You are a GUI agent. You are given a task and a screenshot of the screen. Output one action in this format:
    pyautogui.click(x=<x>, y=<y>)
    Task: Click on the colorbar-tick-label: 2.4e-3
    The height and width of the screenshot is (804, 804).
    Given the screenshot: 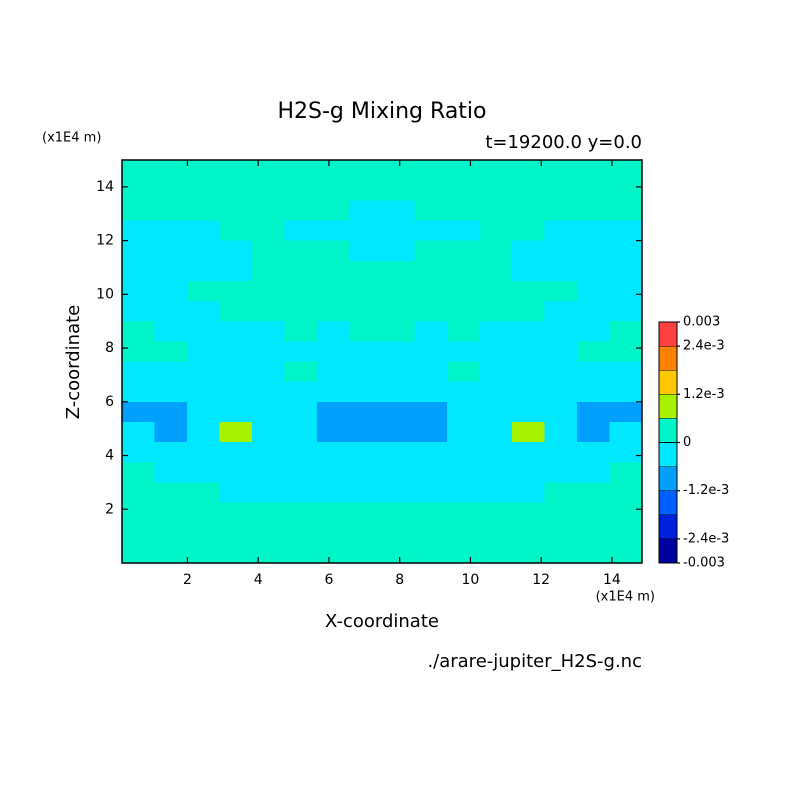 What is the action you would take?
    pyautogui.click(x=704, y=346)
    